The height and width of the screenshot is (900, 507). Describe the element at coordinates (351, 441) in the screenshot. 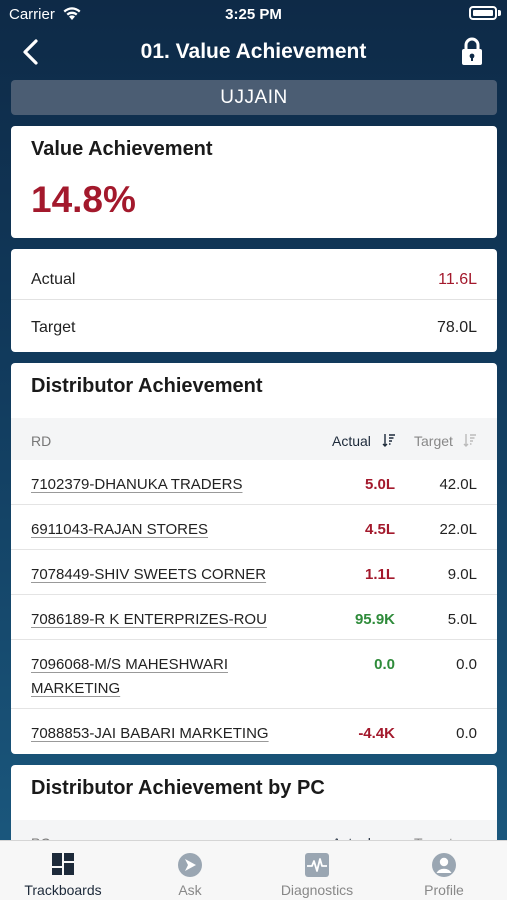

I see `column-actual-sort: Actual` at that location.